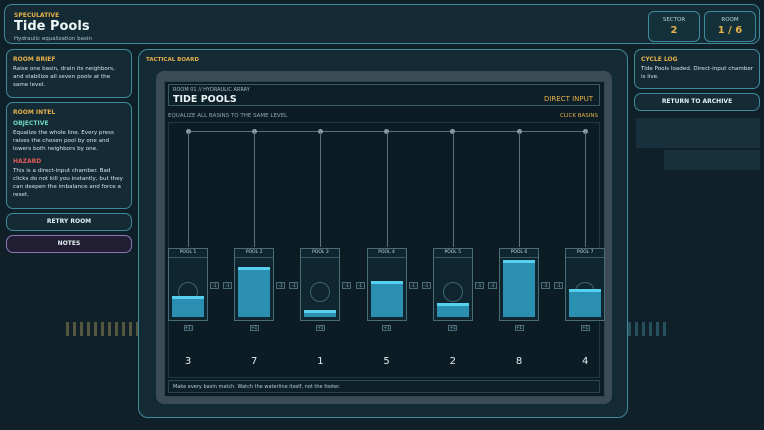  What do you see at coordinates (452, 361) in the screenshot?
I see `pool-level-count: 2` at bounding box center [452, 361].